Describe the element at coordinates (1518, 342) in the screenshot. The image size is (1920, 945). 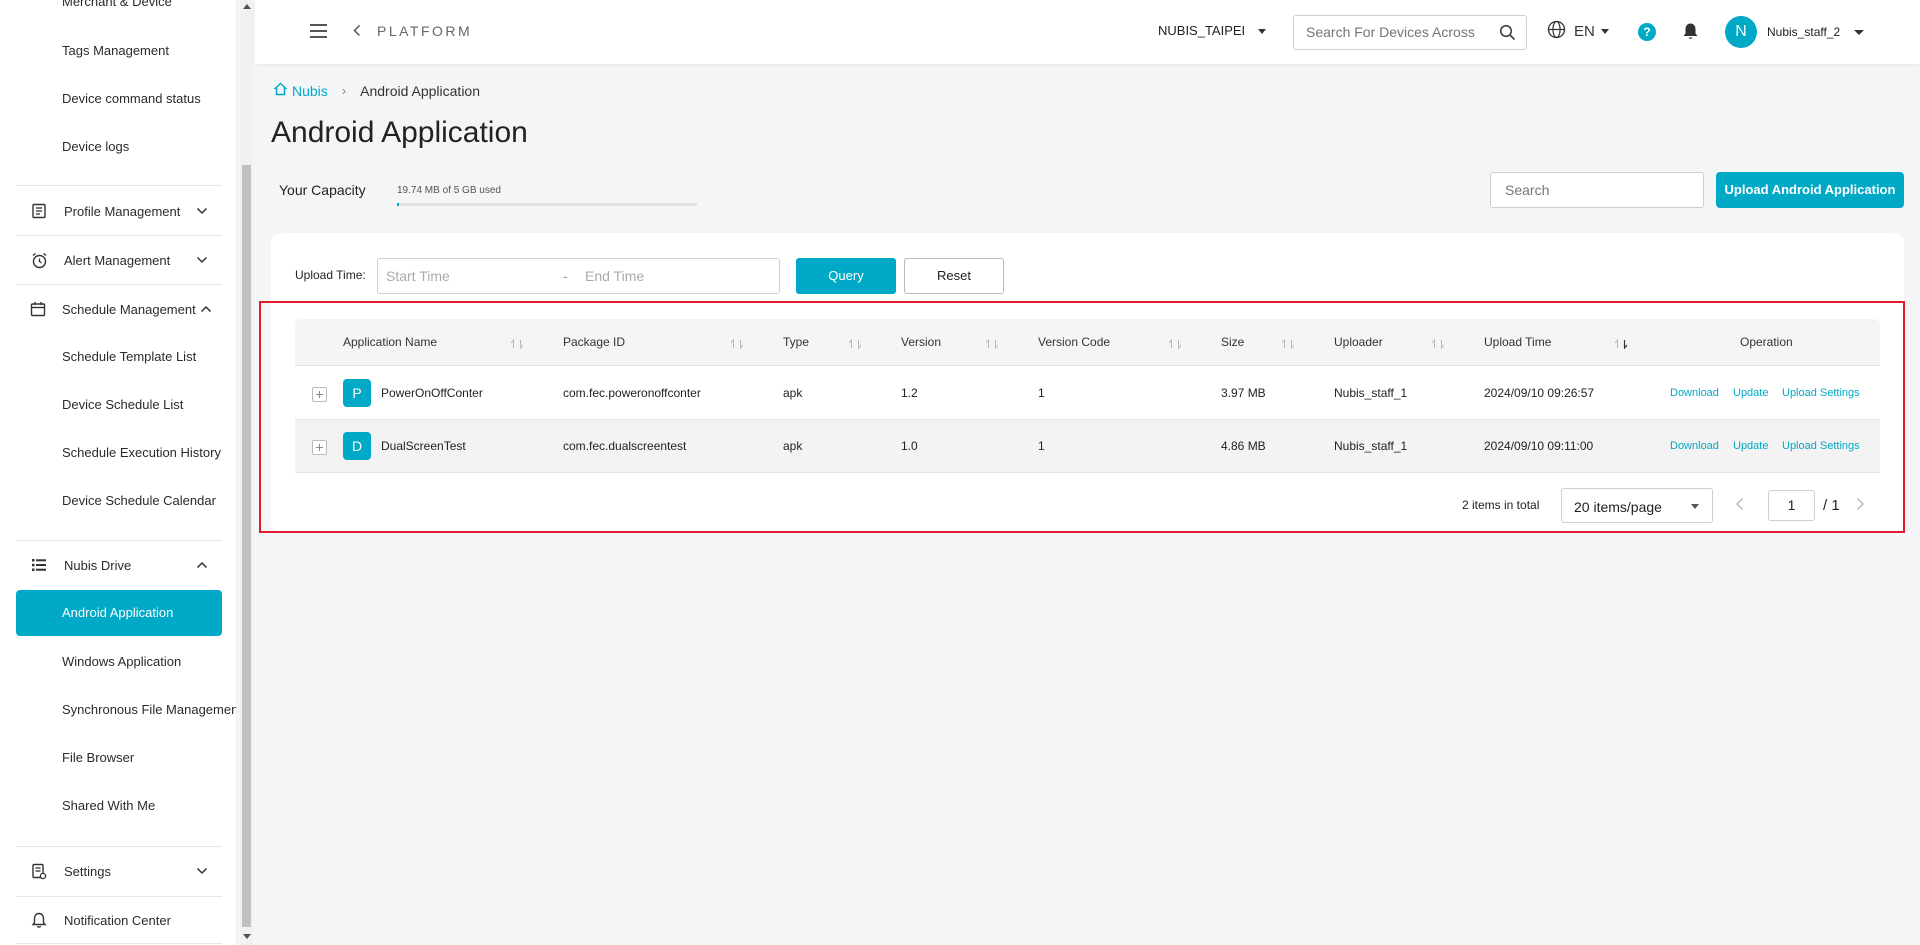
I see `column-header-upload-time: Upload Time` at that location.